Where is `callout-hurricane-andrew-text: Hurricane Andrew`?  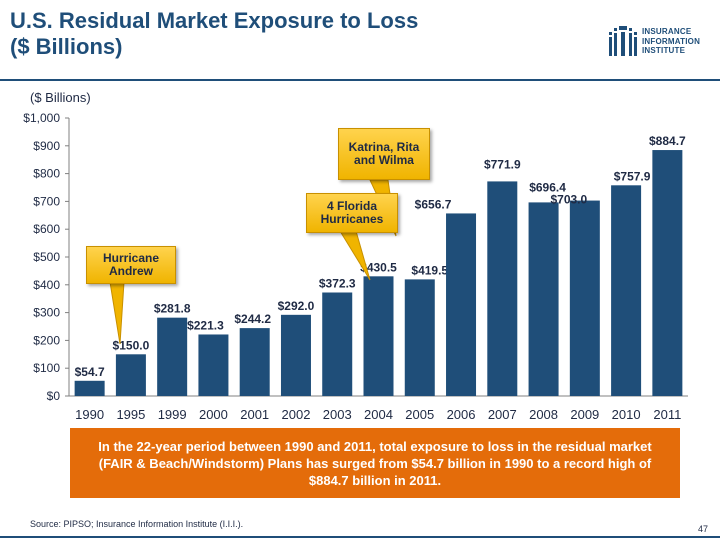 callout-hurricane-andrew-text: Hurricane Andrew is located at coordinates (131, 264).